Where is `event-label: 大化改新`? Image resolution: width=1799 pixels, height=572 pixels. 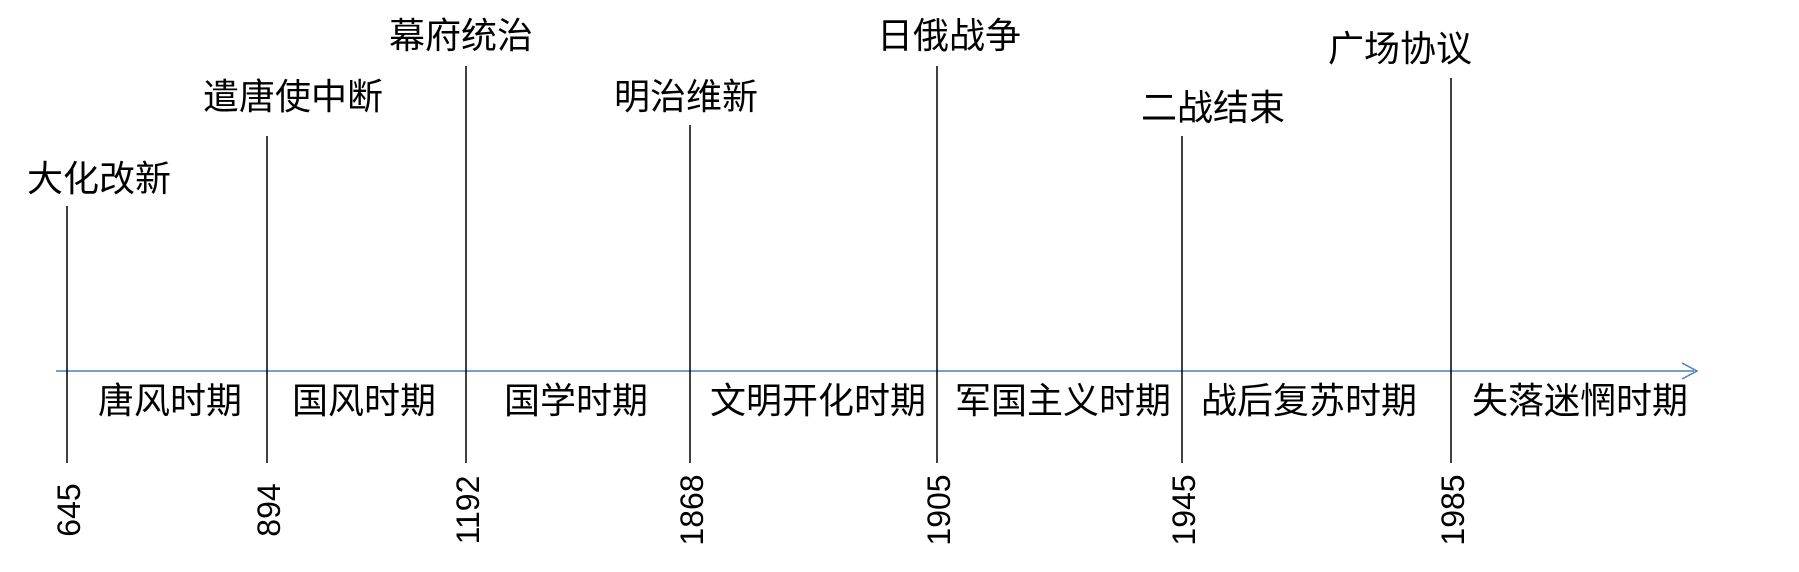 event-label: 大化改新 is located at coordinates (99, 179).